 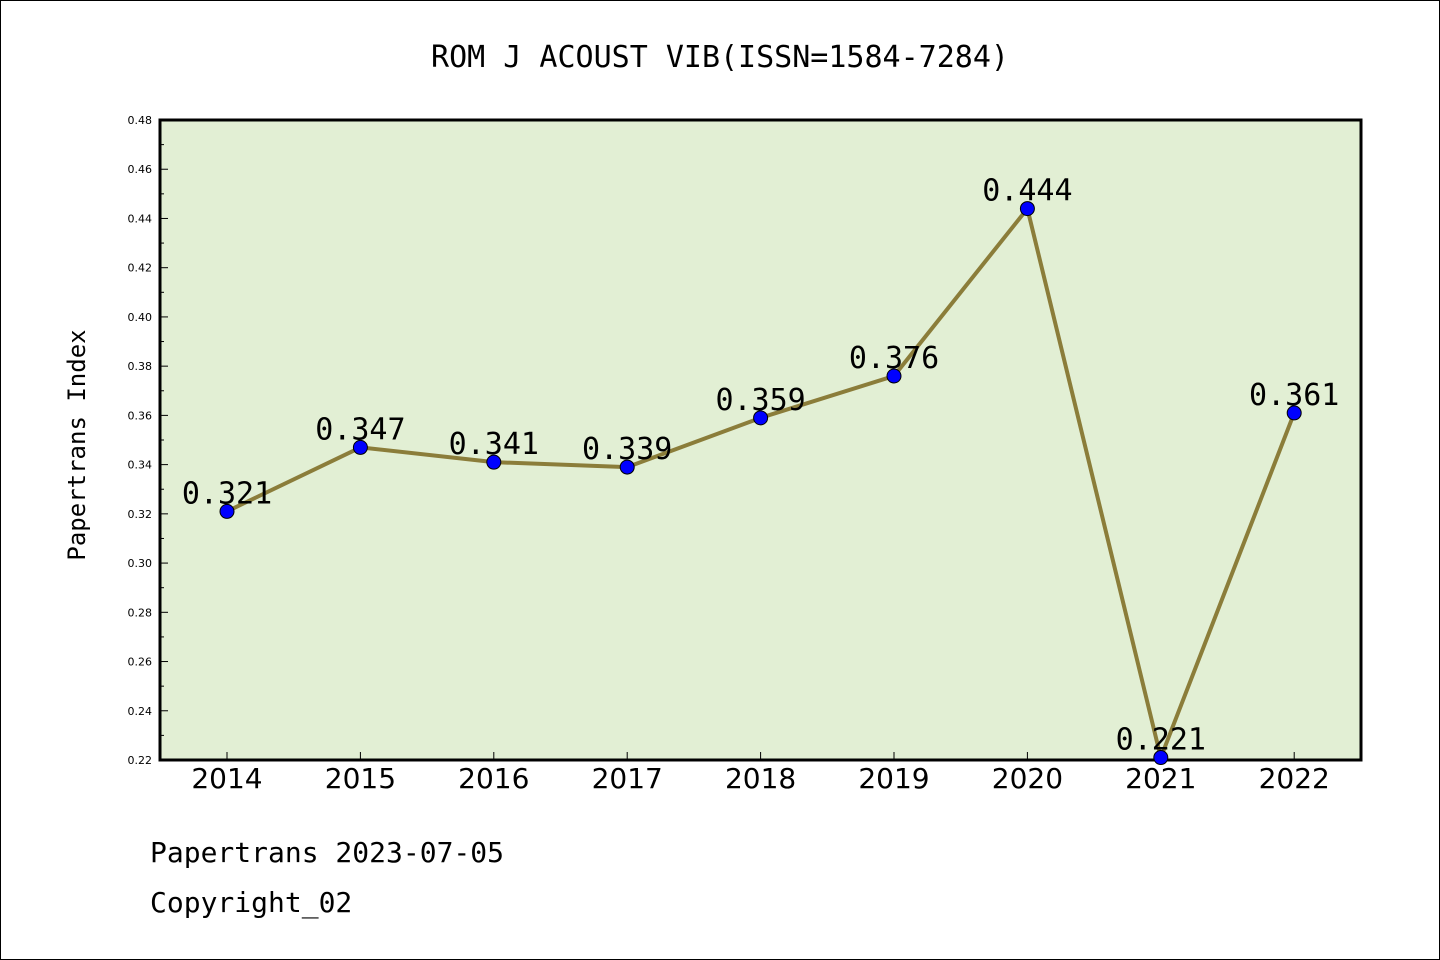 What do you see at coordinates (140, 218) in the screenshot?
I see `y-tick-label: 0.44` at bounding box center [140, 218].